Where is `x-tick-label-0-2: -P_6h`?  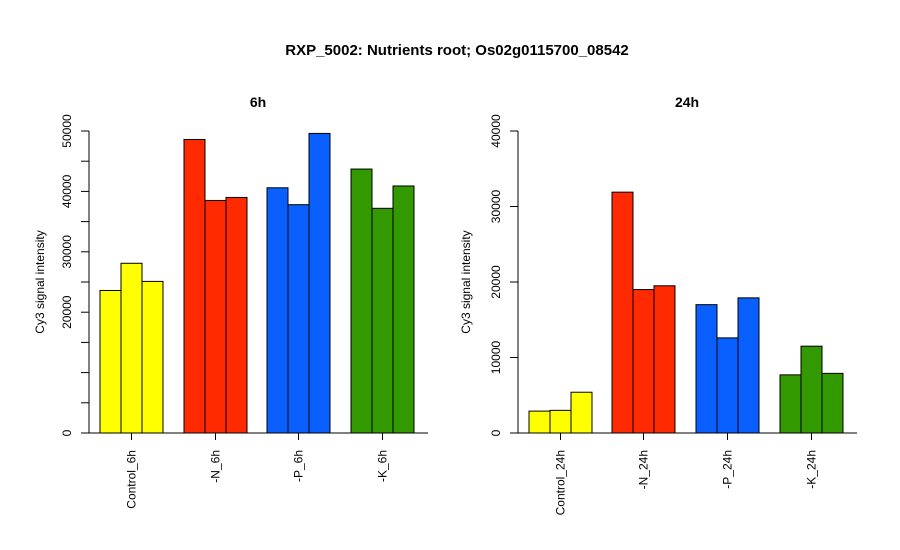 x-tick-label-0-2: -P_6h is located at coordinates (299, 466).